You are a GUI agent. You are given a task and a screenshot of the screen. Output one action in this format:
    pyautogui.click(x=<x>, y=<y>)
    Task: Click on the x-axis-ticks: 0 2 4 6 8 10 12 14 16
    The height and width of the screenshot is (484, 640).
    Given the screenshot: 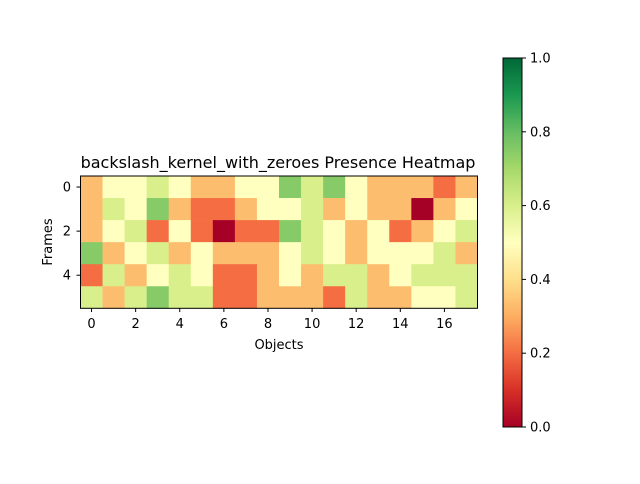 What is the action you would take?
    pyautogui.click(x=270, y=320)
    